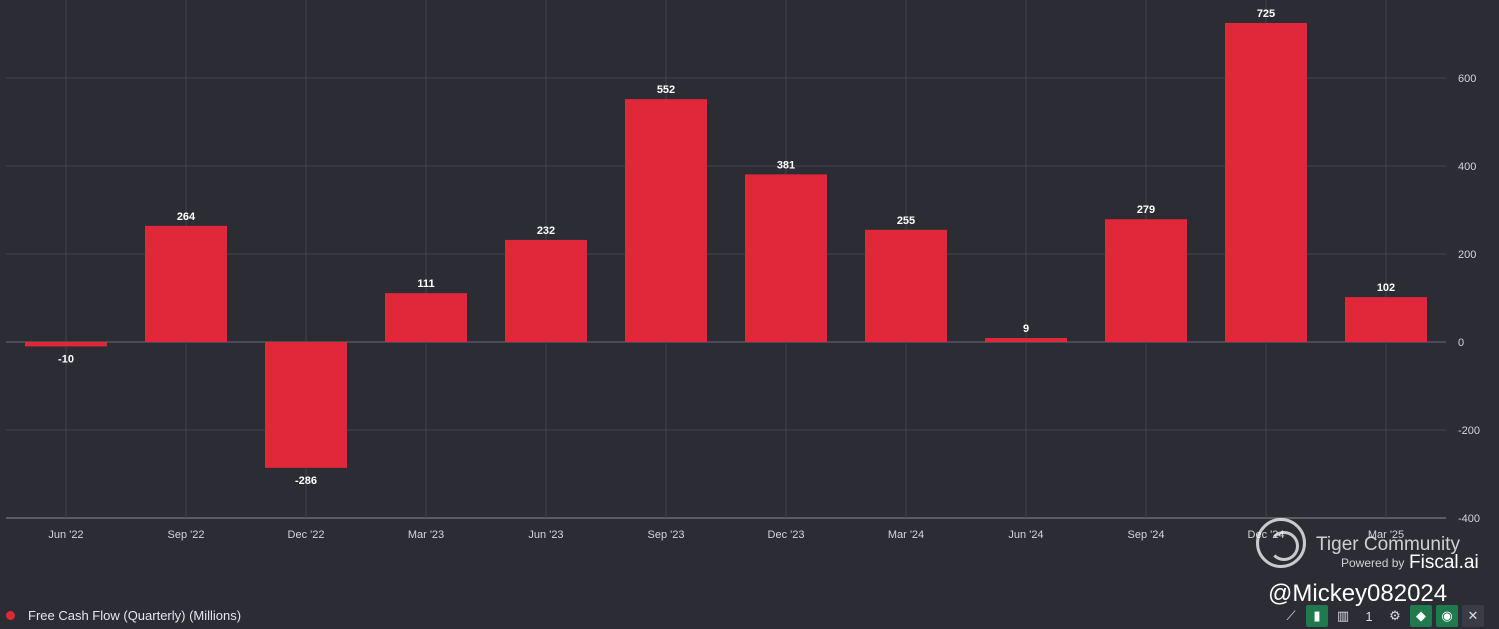 This screenshot has width=1499, height=629. I want to click on data-label: 725, so click(1266, 14).